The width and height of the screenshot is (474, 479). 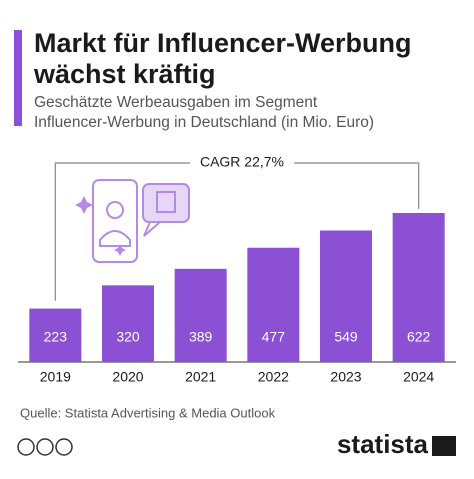 I want to click on x-tick-label: 2024, so click(x=418, y=377).